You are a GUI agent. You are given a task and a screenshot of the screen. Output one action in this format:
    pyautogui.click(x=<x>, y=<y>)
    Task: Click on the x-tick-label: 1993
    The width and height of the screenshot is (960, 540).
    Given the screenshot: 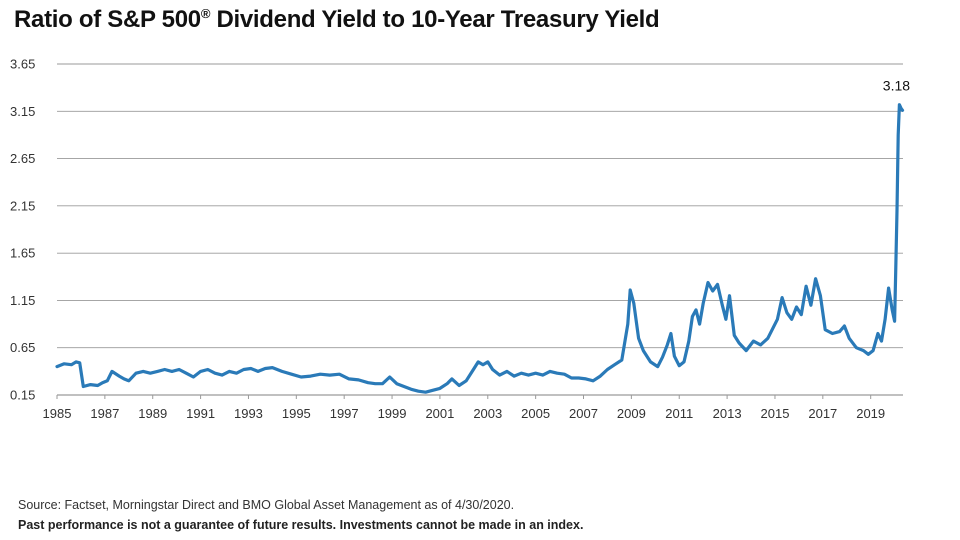 What is the action you would take?
    pyautogui.click(x=248, y=413)
    